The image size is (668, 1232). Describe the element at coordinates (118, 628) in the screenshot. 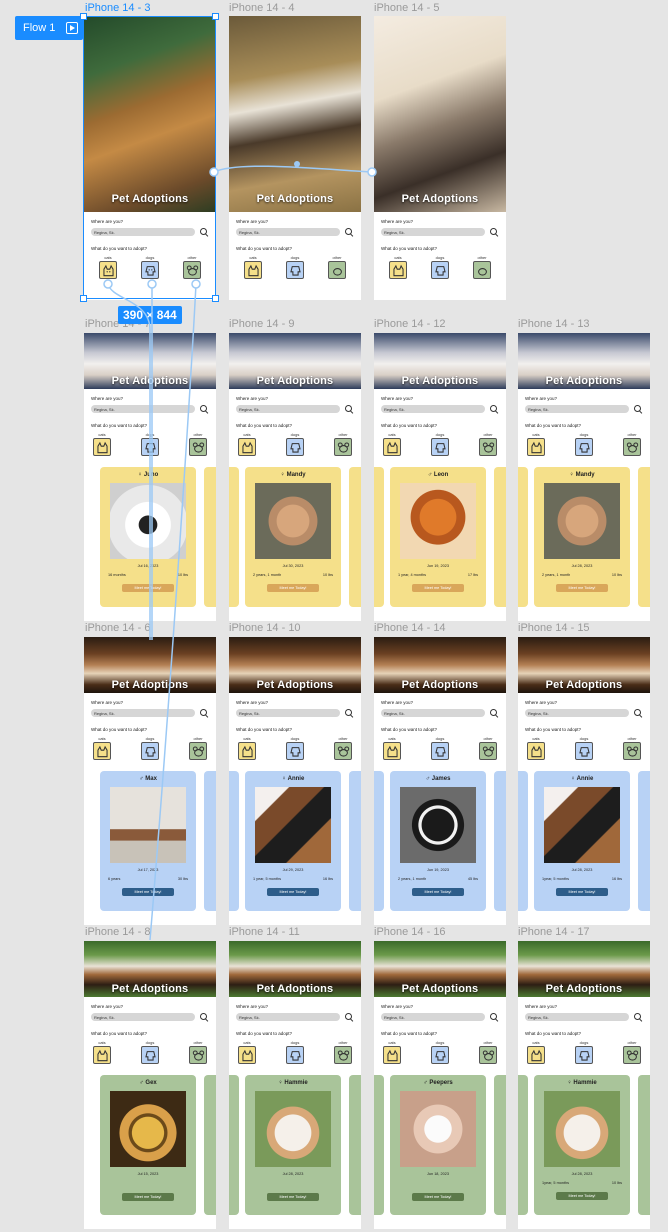

I see `frame-label: iPhone 14 - 6` at that location.